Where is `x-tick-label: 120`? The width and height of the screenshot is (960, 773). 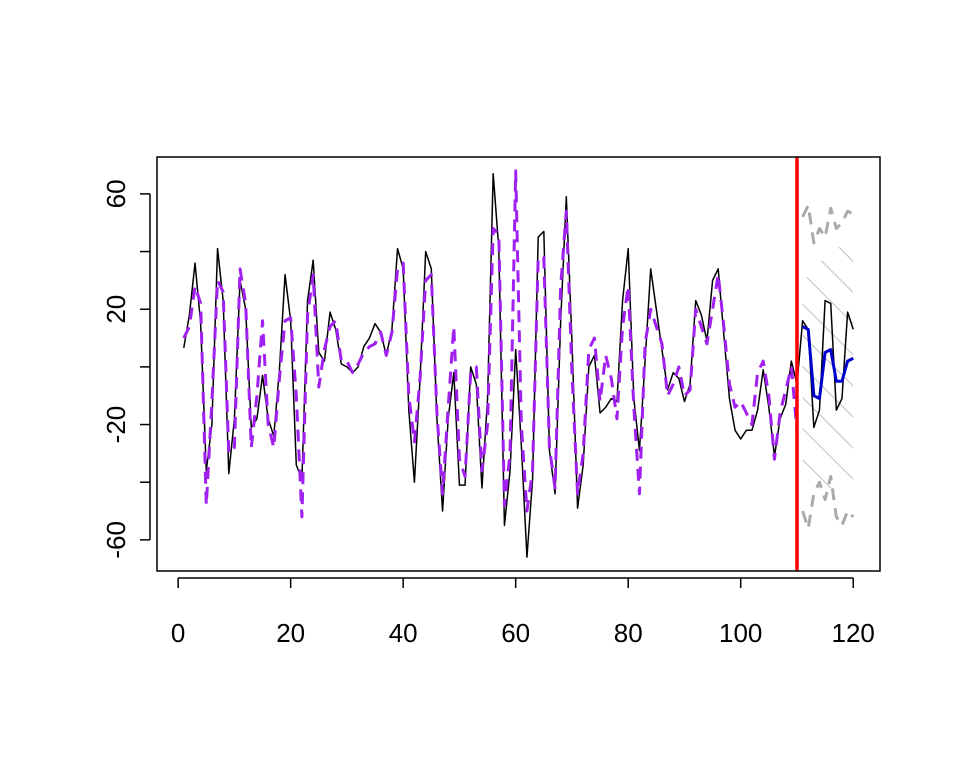 x-tick-label: 120 is located at coordinates (853, 633).